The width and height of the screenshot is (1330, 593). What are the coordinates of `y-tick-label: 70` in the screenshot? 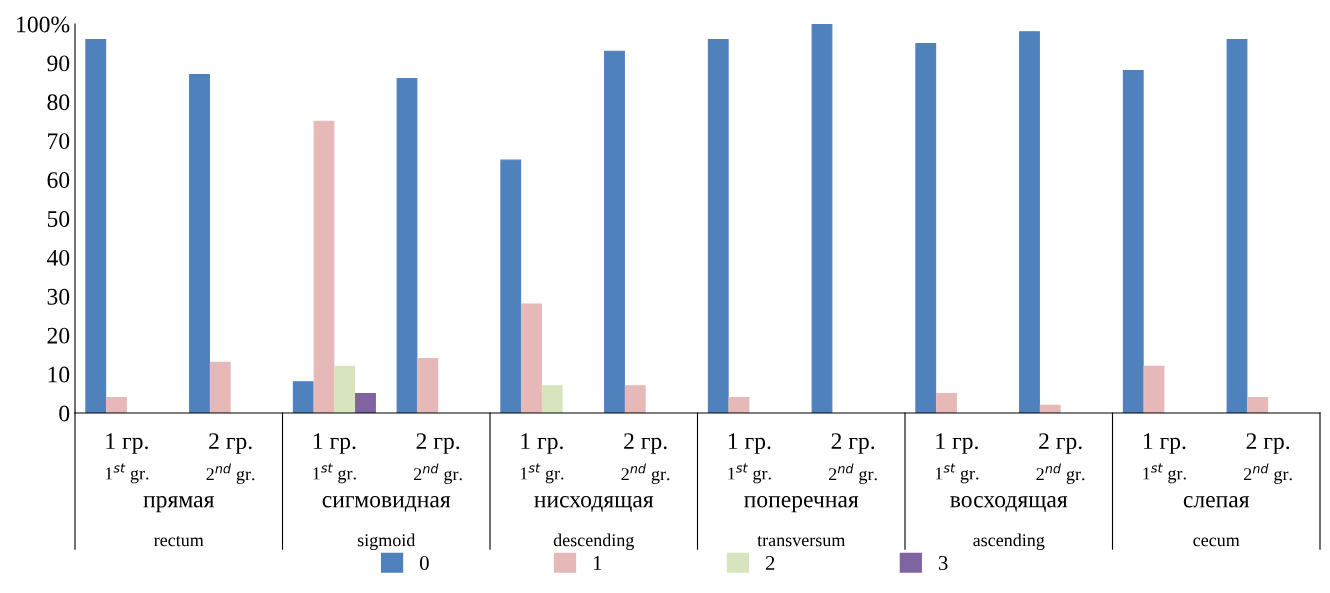 It's located at (59, 141).